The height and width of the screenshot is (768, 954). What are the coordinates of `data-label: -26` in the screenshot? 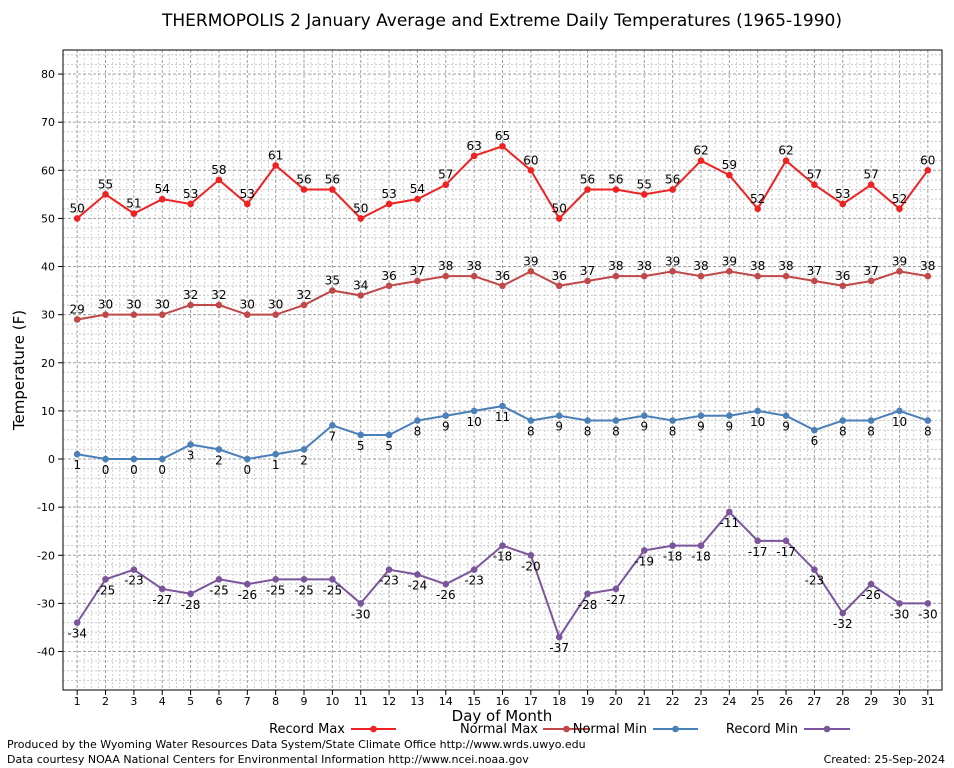 It's located at (871, 595).